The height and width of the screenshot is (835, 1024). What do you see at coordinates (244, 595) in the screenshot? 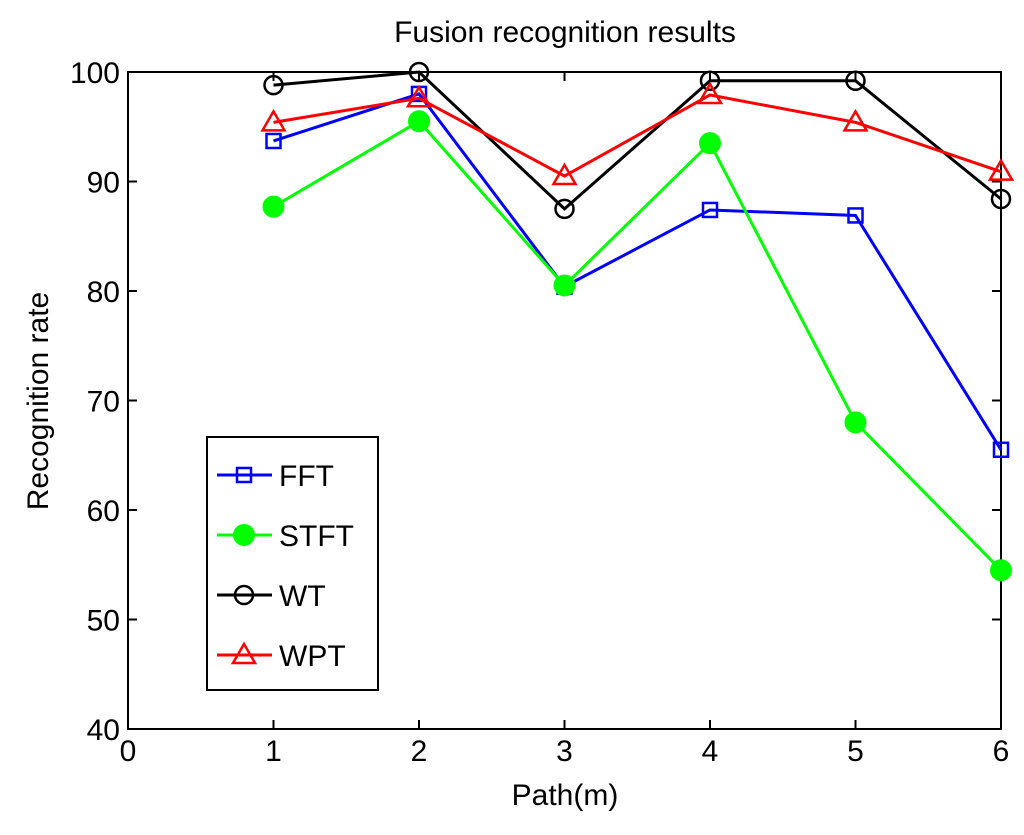
I see `legend-marker-wt` at bounding box center [244, 595].